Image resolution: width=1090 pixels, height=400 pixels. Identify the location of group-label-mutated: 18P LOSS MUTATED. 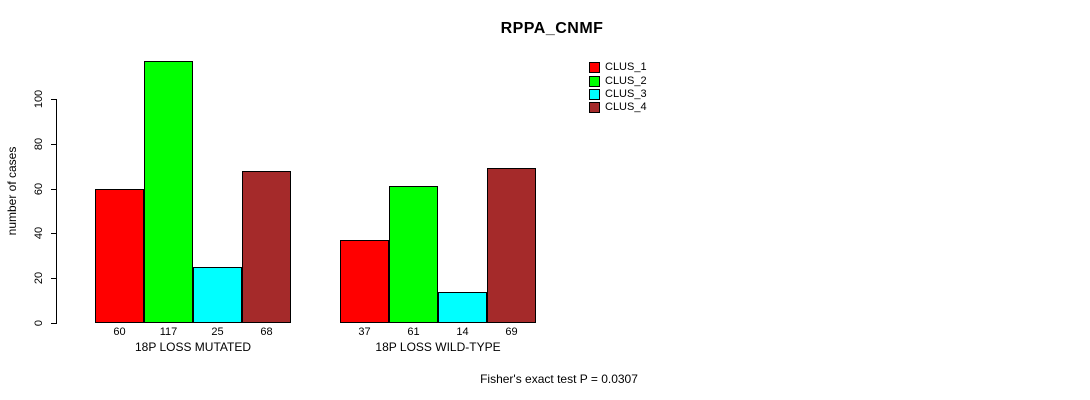
(193, 347).